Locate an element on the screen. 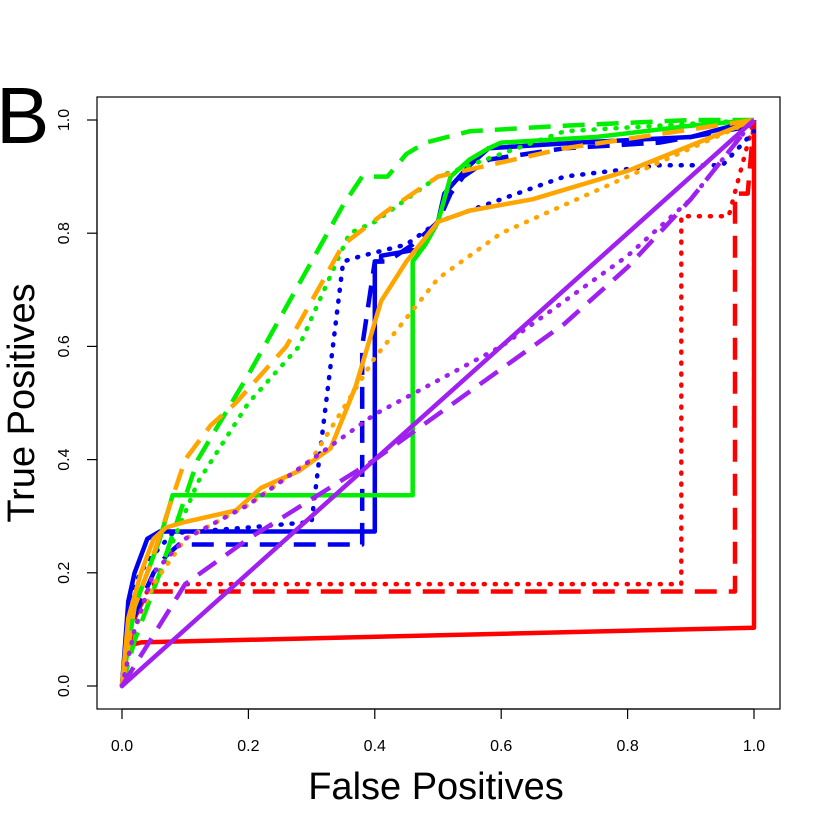  y-axis-title: True Positives is located at coordinates (22, 402).